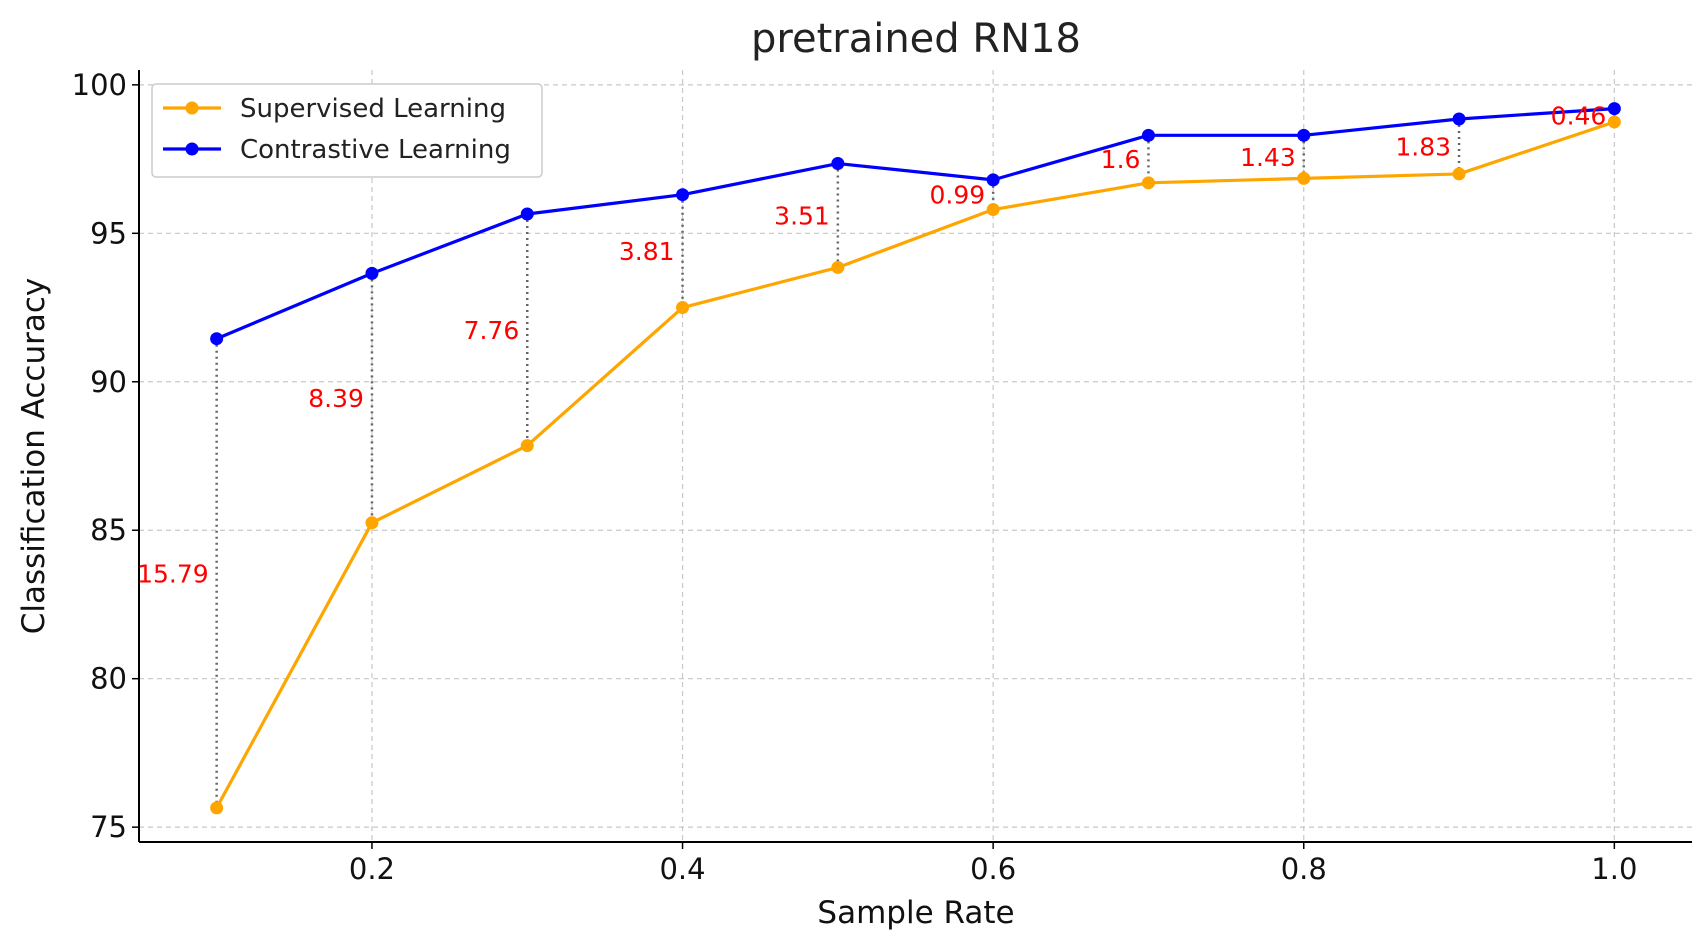  What do you see at coordinates (1614, 869) in the screenshot?
I see `x-tick-label: 1.0` at bounding box center [1614, 869].